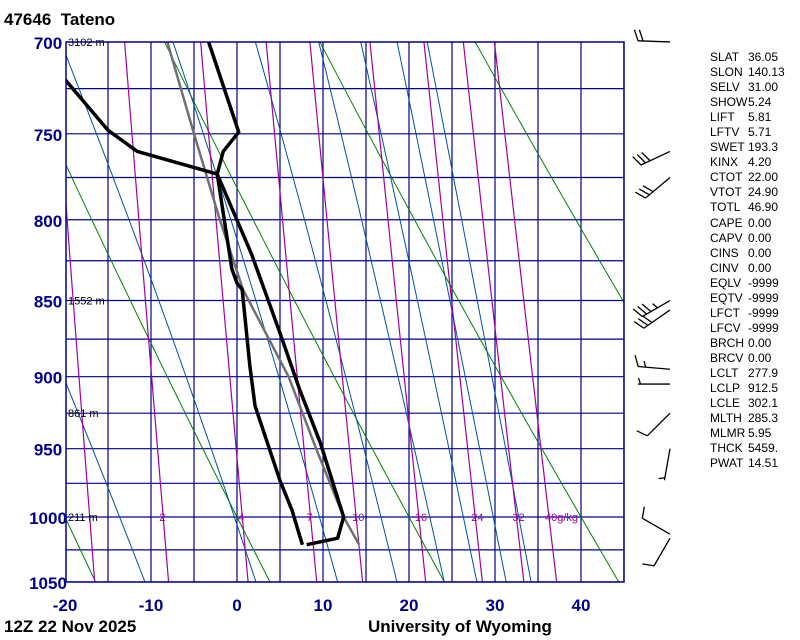  What do you see at coordinates (747, 162) in the screenshot?
I see `stat-row: KINX 4.20` at bounding box center [747, 162].